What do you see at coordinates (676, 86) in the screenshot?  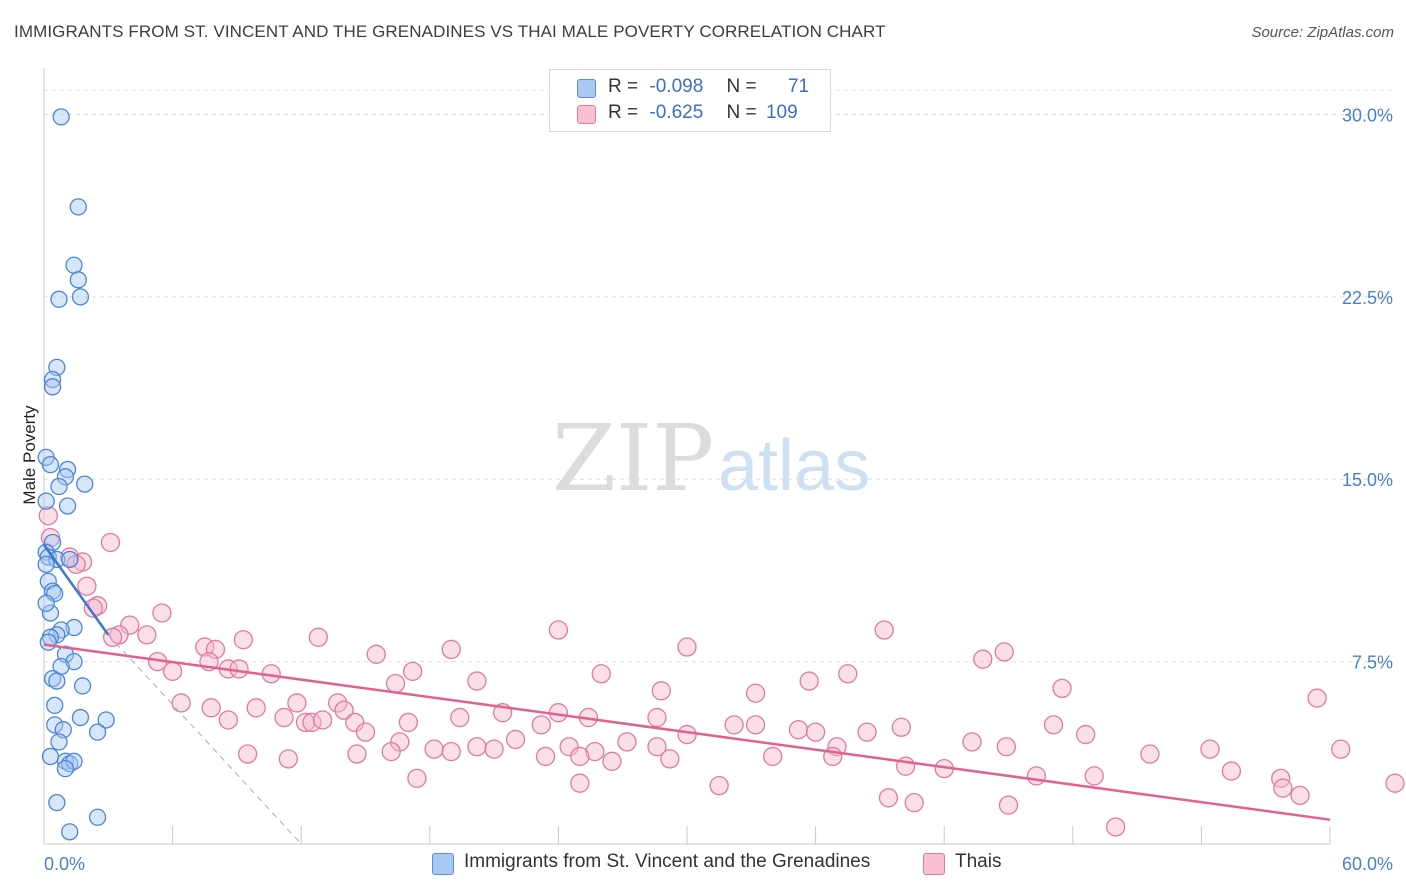 I see `legend-r-value: -0.098` at bounding box center [676, 86].